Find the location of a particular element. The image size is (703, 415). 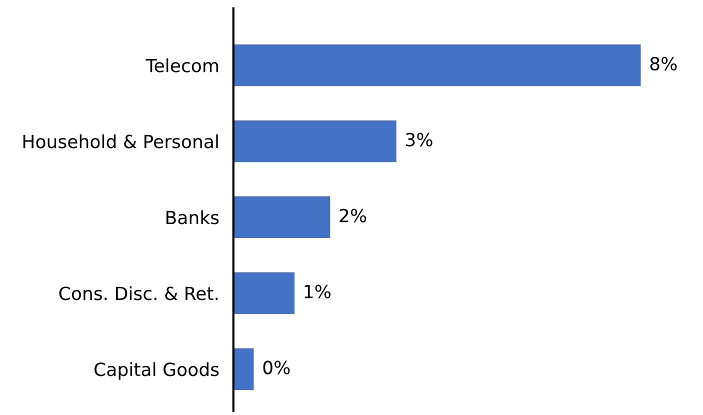

data-label: 2% is located at coordinates (353, 215).